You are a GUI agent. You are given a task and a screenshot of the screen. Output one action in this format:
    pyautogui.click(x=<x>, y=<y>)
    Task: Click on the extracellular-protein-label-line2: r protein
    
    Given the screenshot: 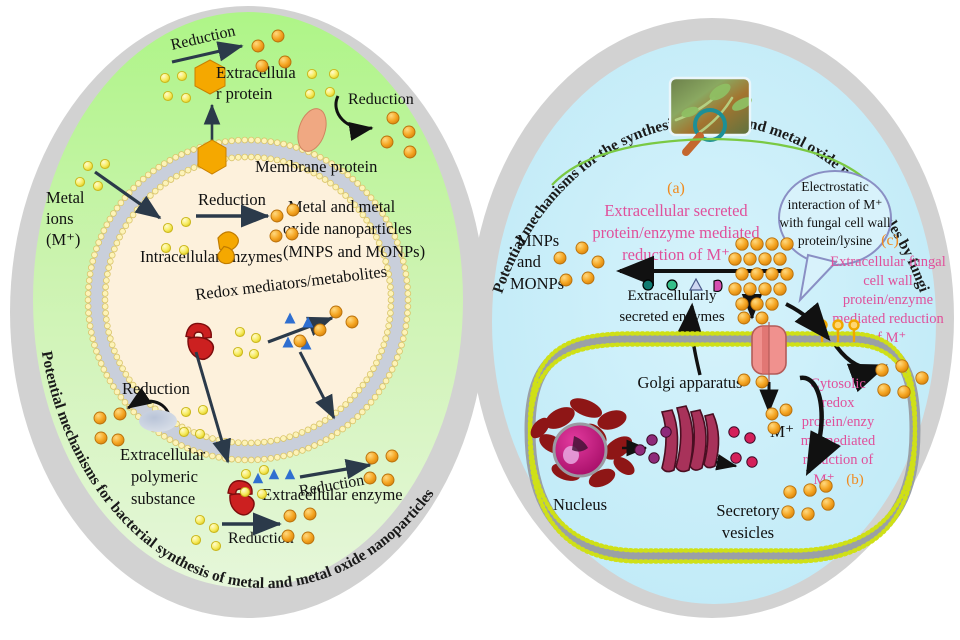 What is the action you would take?
    pyautogui.click(x=244, y=93)
    